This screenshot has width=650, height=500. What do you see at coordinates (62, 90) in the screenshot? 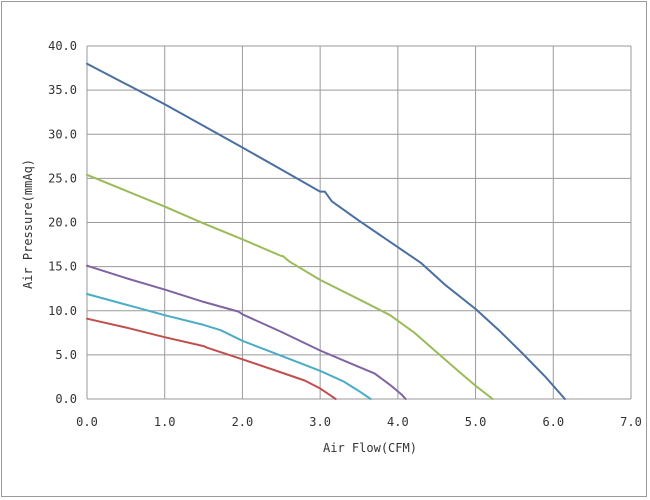
I see `y-tick-label: 35.0` at bounding box center [62, 90].